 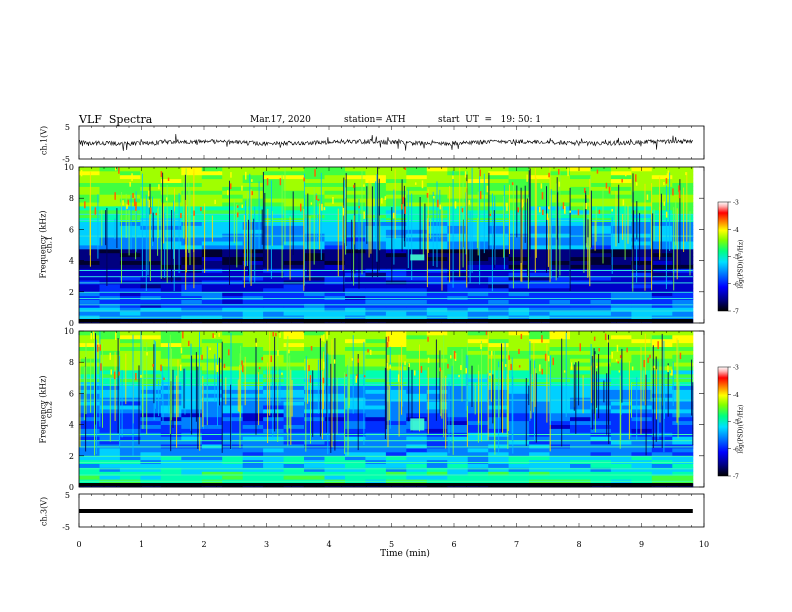 What do you see at coordinates (516, 544) in the screenshot?
I see `x-tick-label: 7` at bounding box center [516, 544].